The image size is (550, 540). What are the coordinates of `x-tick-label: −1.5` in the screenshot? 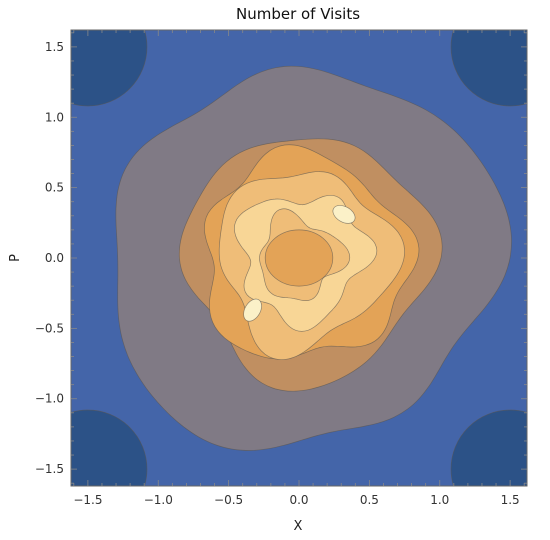 It's located at (87, 500).